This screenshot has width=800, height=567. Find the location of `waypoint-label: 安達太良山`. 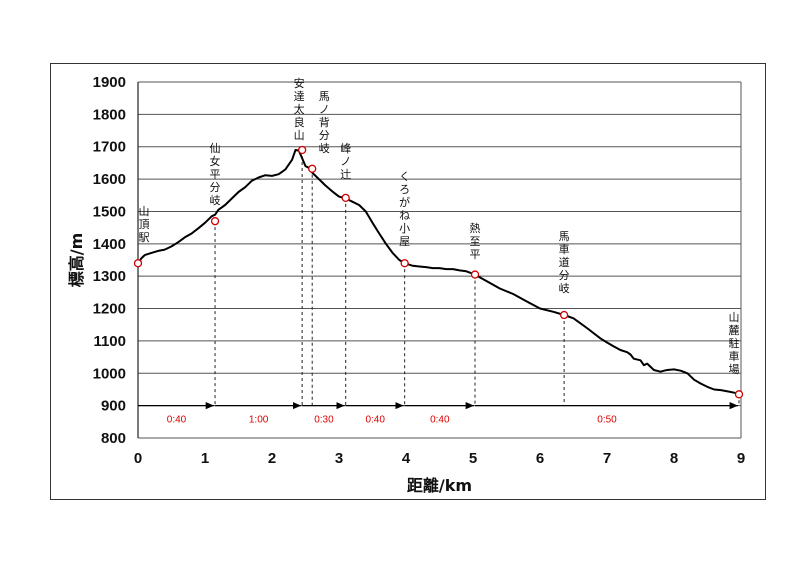

waypoint-label: 安達太良山 is located at coordinates (299, 109).